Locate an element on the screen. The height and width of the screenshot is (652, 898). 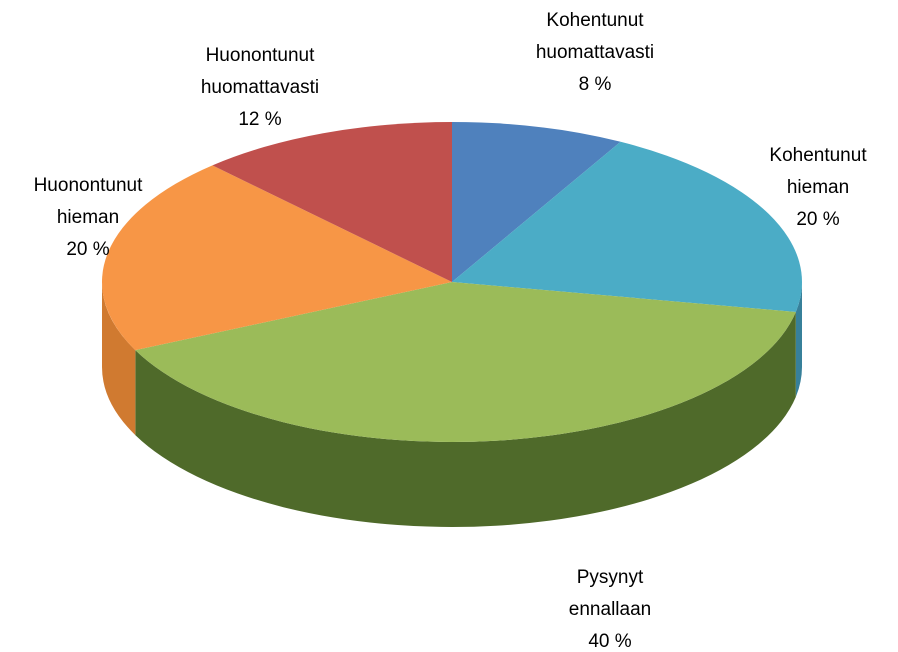
category-label: Kohentunut hieman is located at coordinates (818, 171).